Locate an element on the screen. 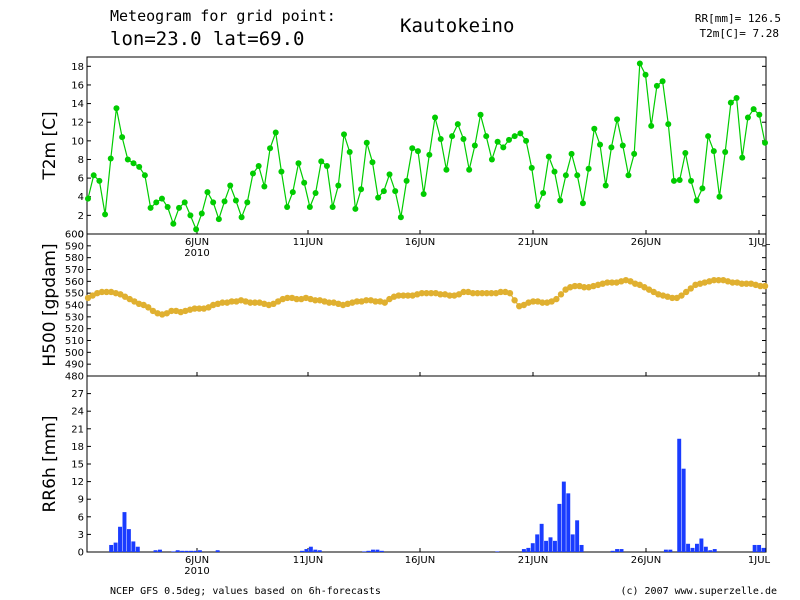 Image resolution: width=800 pixels, height=600 pixels. rr6h-ytick-label: 27 is located at coordinates (77, 394).